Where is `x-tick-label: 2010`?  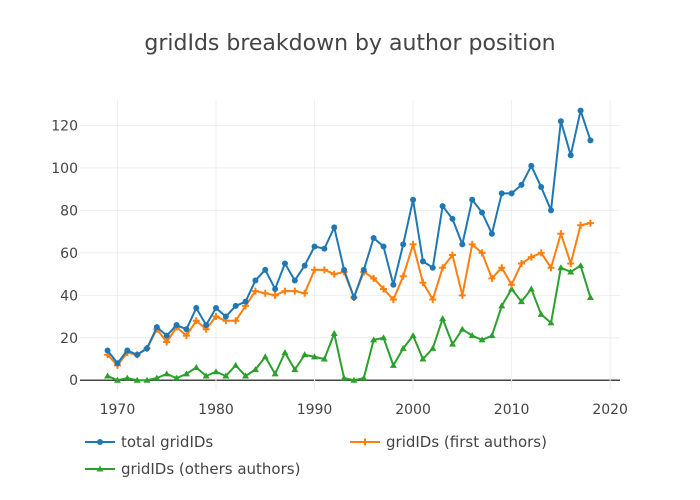
x-tick-label: 2010 is located at coordinates (512, 410).